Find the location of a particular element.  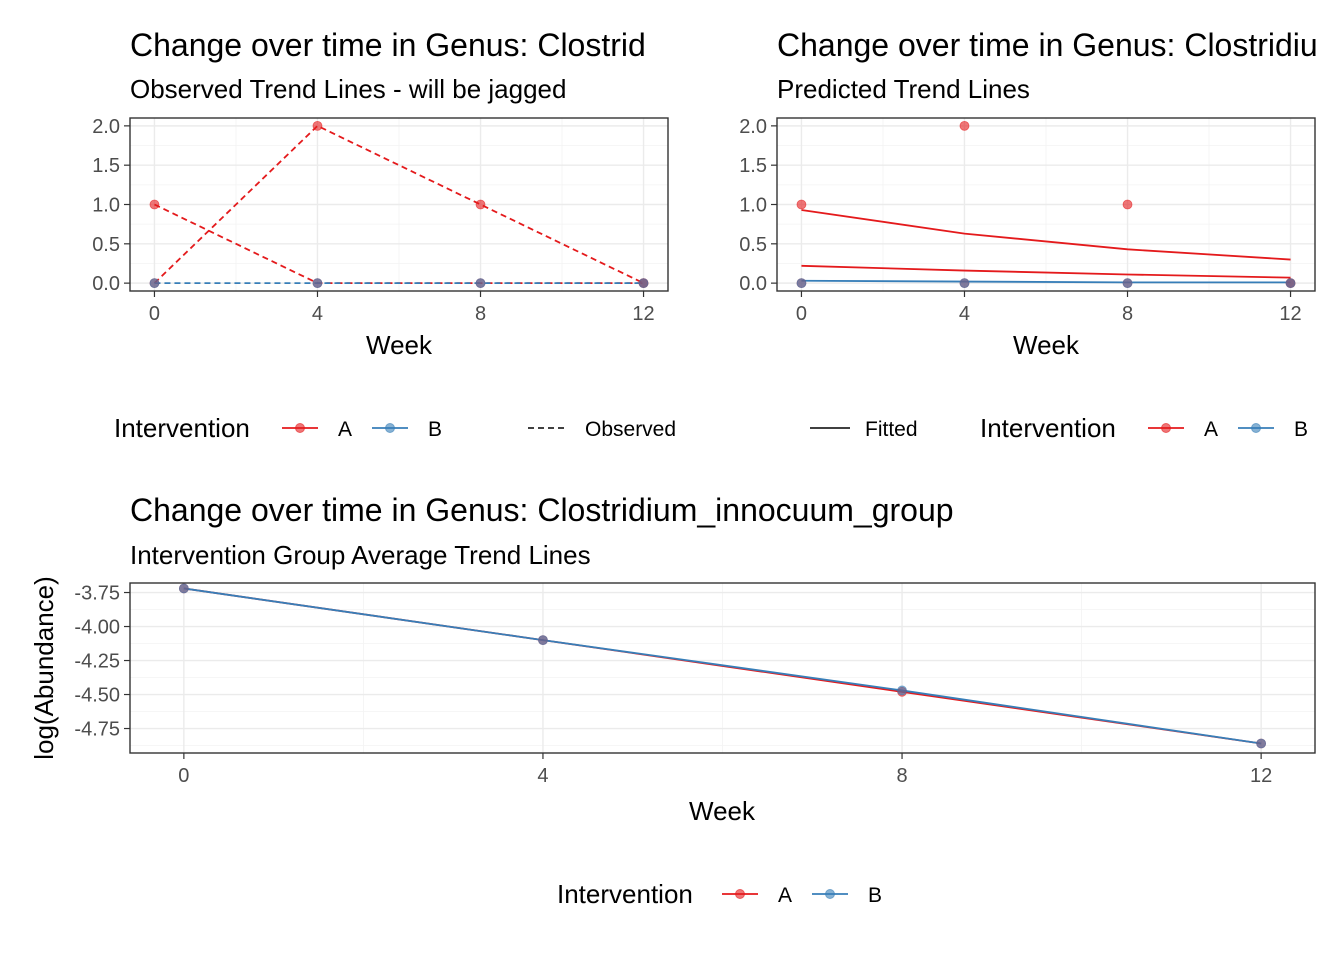

y-tick-label: -4.50 is located at coordinates (97, 696).